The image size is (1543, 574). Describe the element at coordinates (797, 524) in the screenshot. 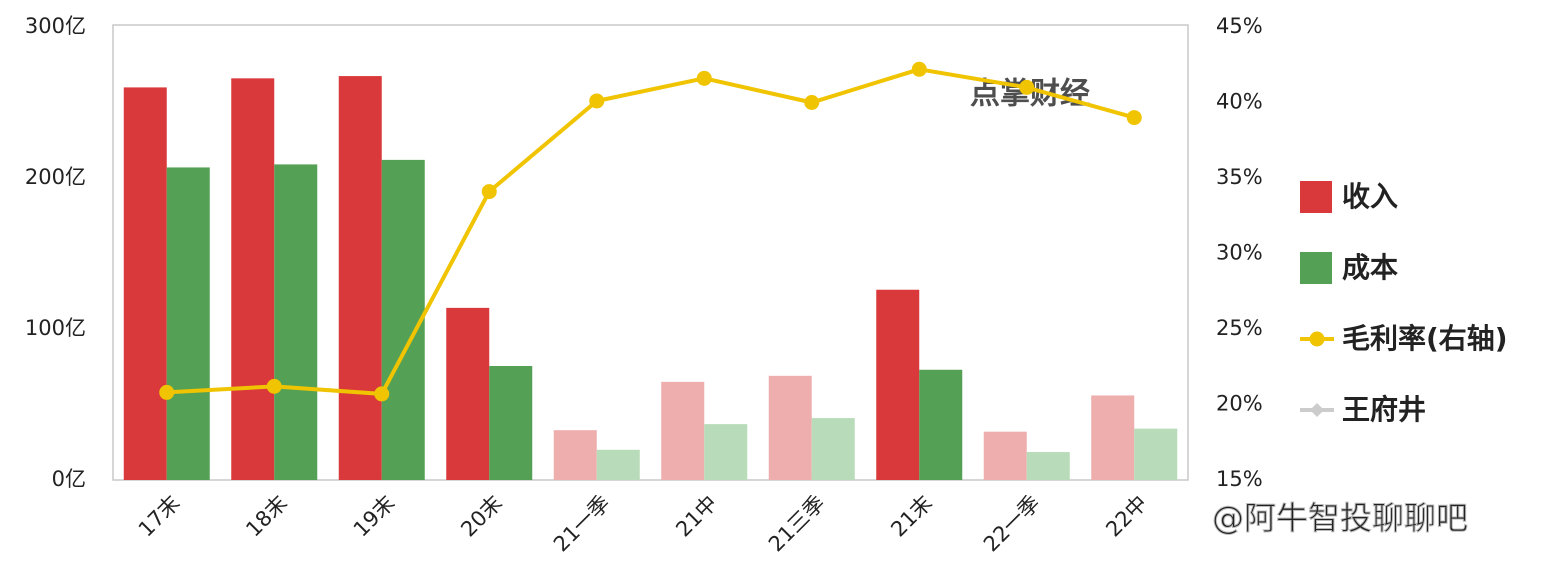

I see `x-tick-label: 21三季` at that location.